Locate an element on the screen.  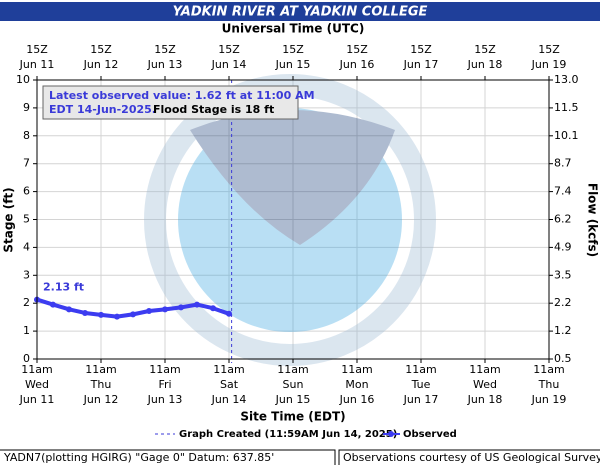
y-tick-label: 8 is located at coordinates (26, 135).